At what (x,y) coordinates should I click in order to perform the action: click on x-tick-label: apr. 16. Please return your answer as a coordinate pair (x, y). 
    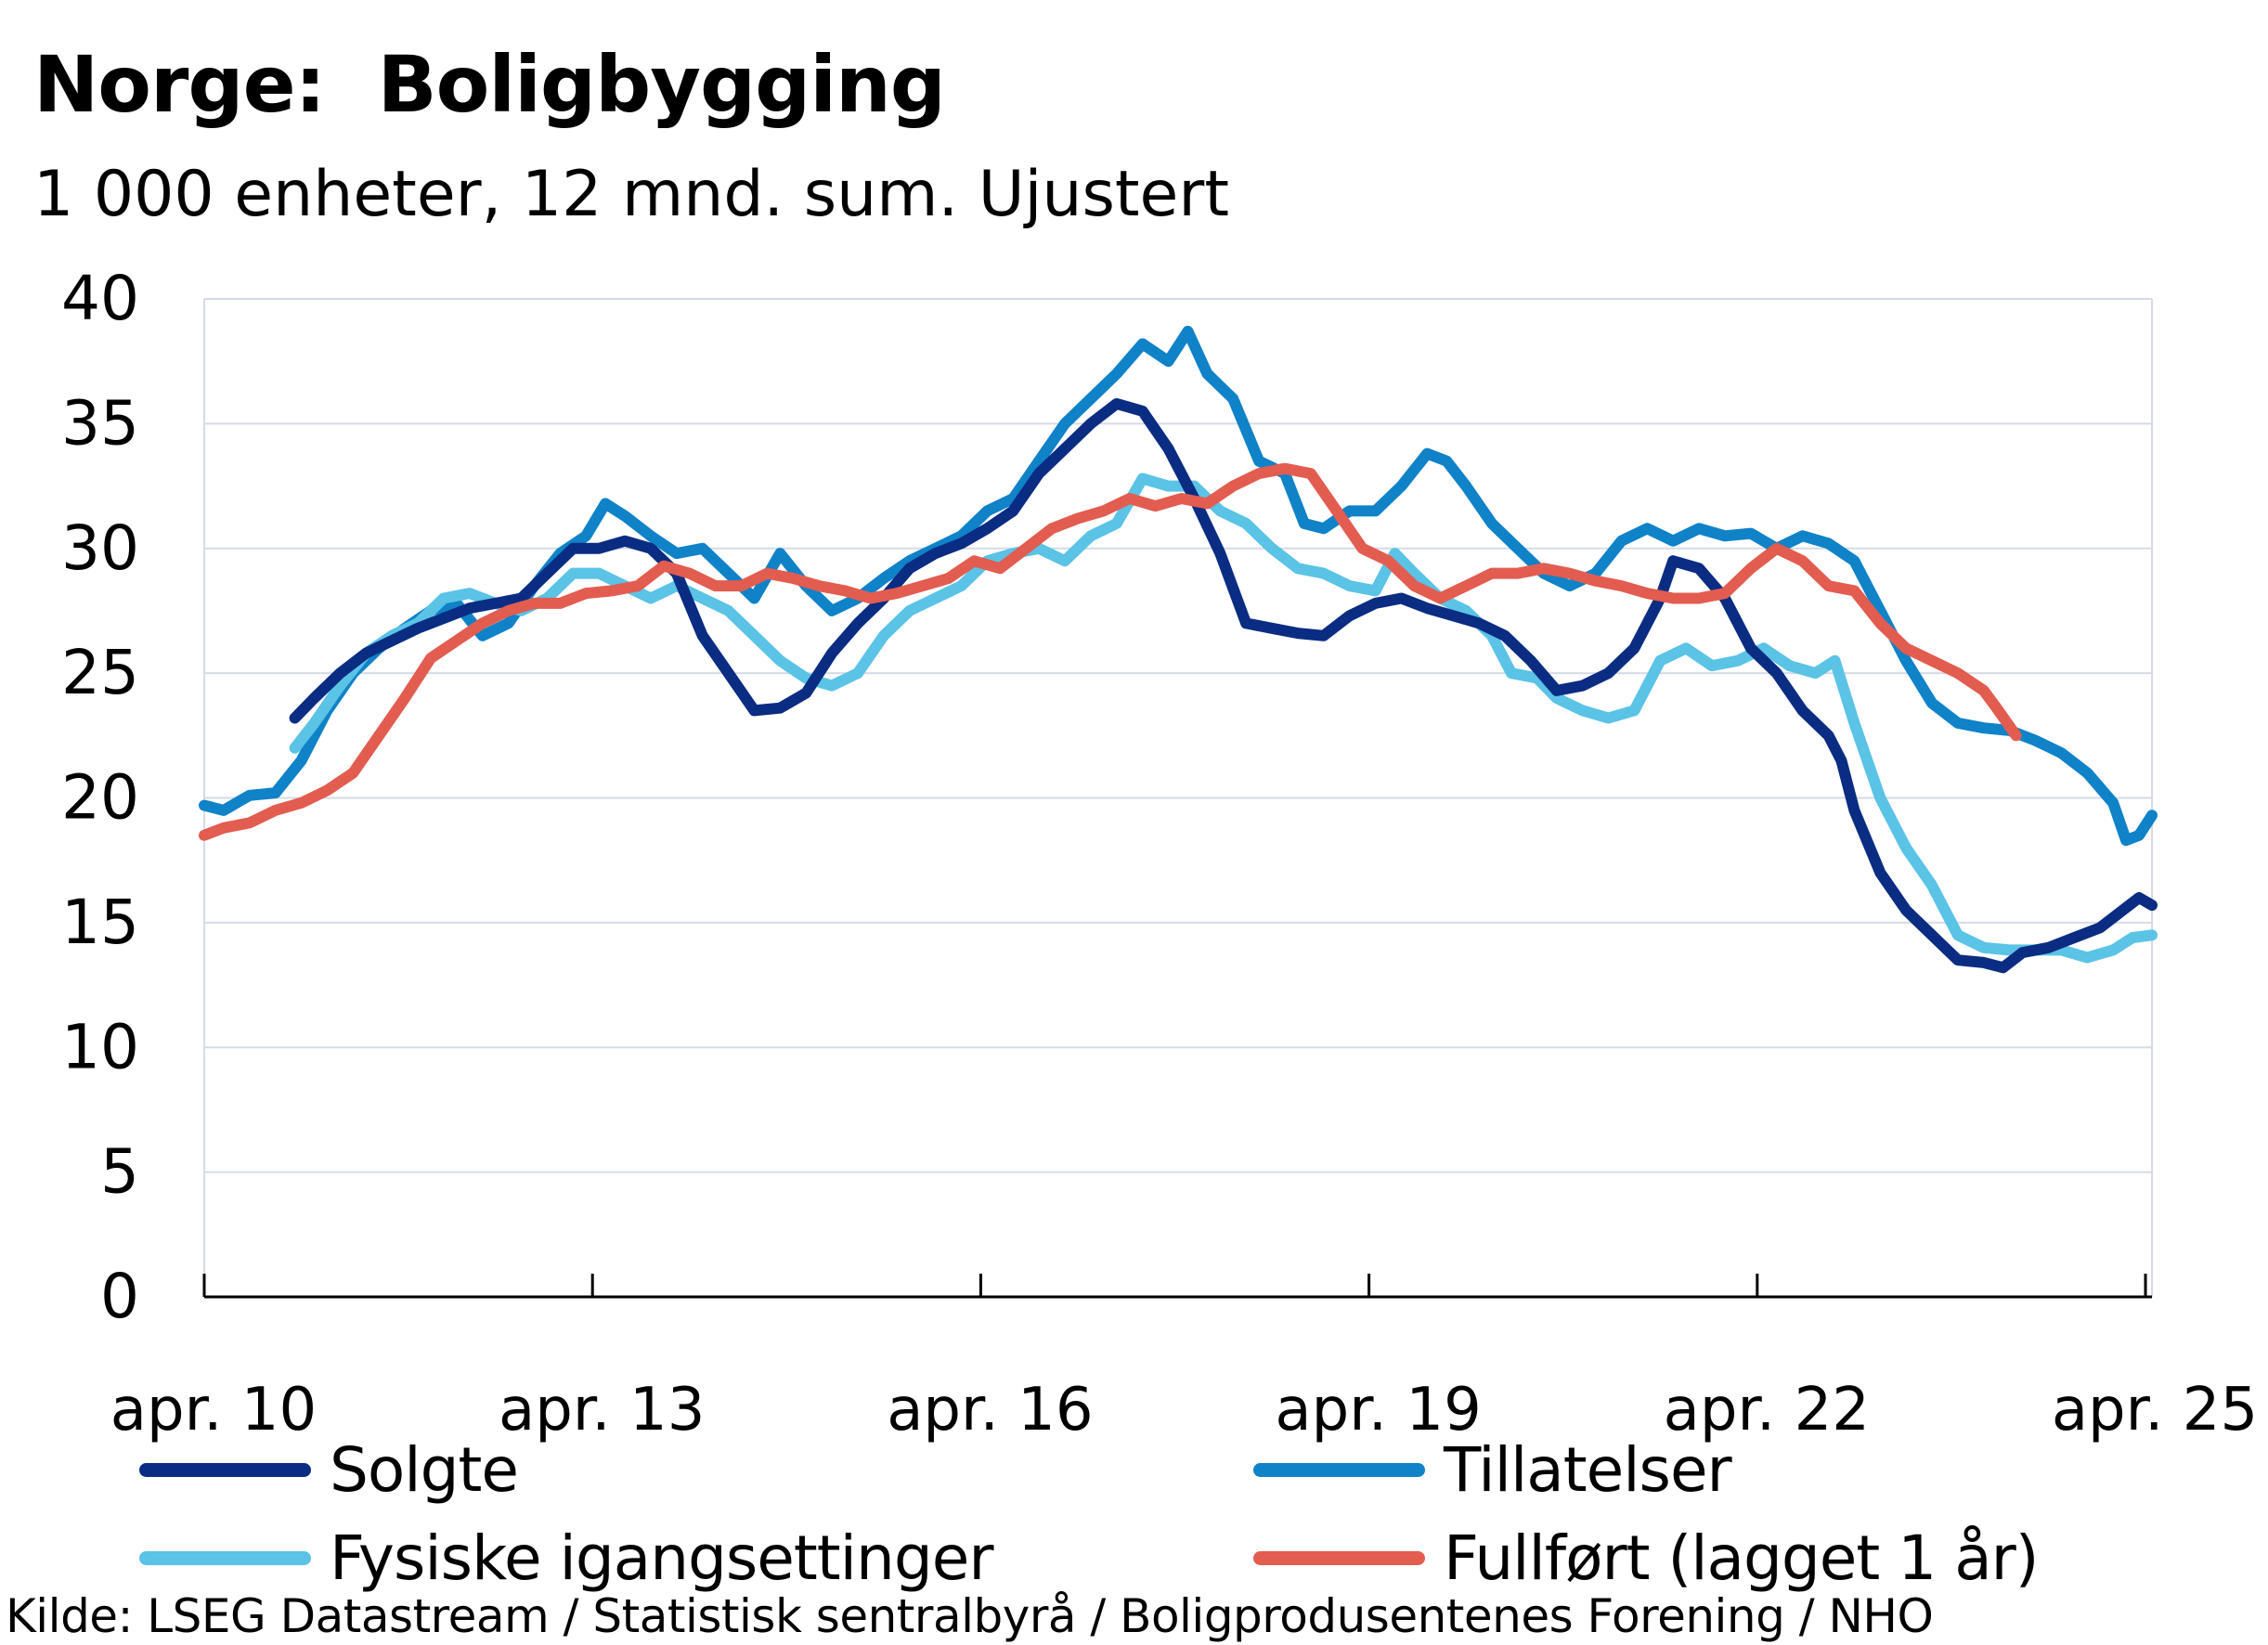
    Looking at the image, I should click on (990, 1410).